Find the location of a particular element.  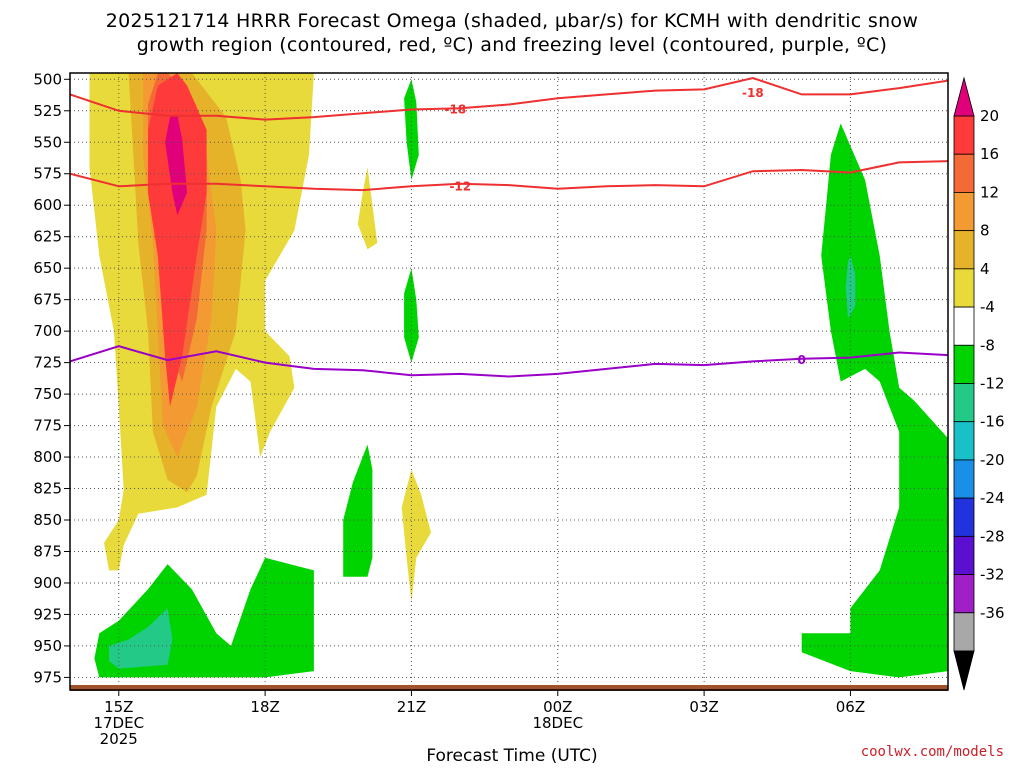

y-tick-label-900: 900 is located at coordinates (47, 583).